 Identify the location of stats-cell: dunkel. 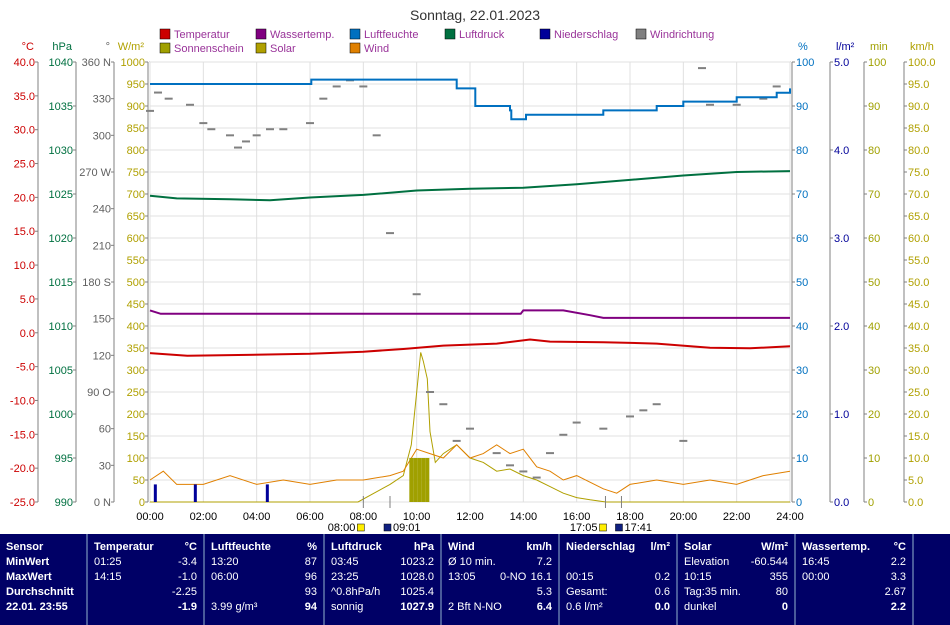
(700, 607).